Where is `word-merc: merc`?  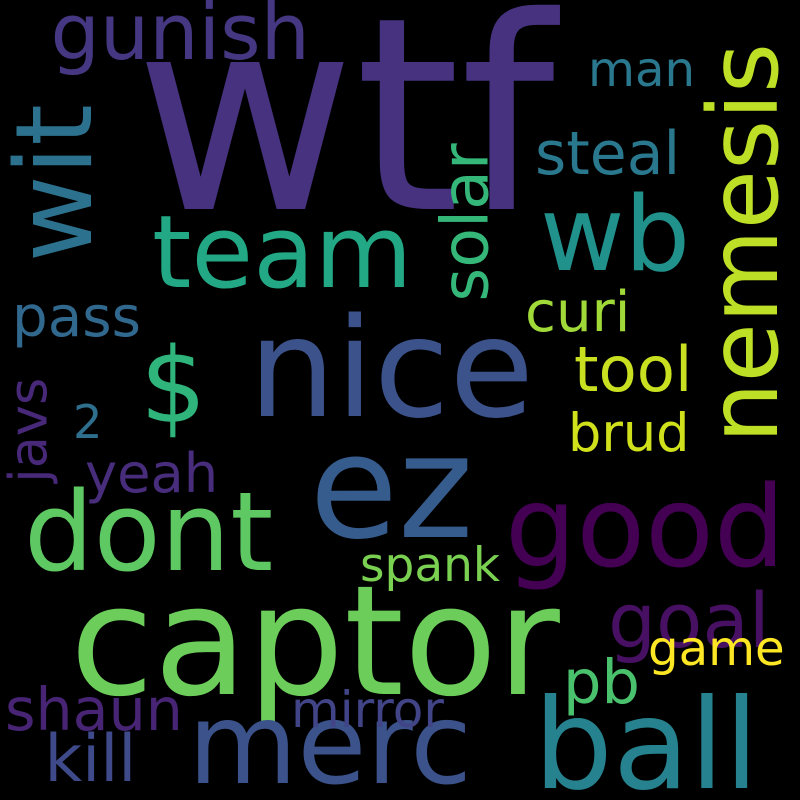 word-merc: merc is located at coordinates (330, 740).